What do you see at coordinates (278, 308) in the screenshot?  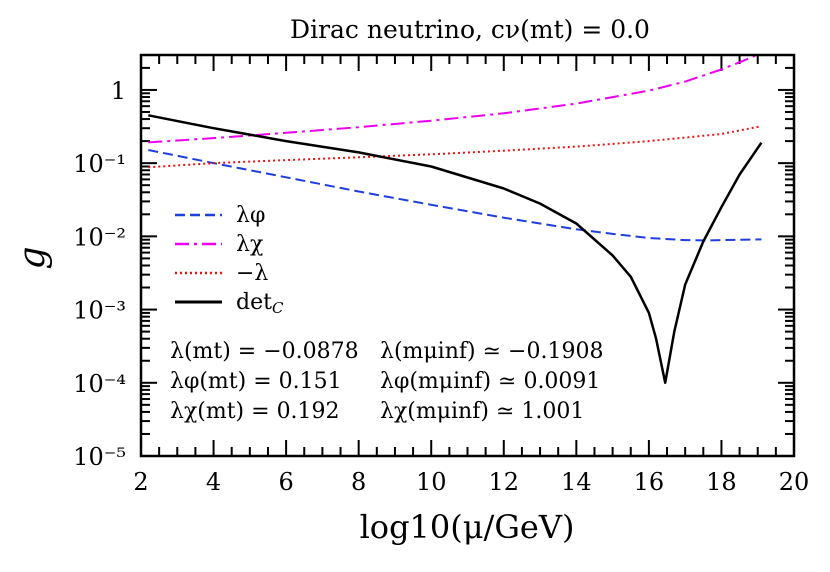 I see `legend-label-sub: C` at bounding box center [278, 308].